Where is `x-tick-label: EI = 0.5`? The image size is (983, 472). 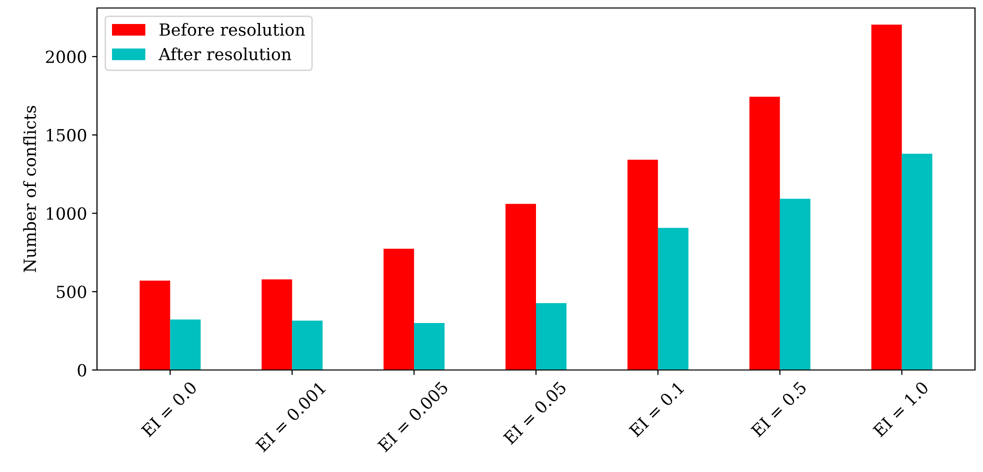
x-tick-label: EI = 0.5 is located at coordinates (779, 409).